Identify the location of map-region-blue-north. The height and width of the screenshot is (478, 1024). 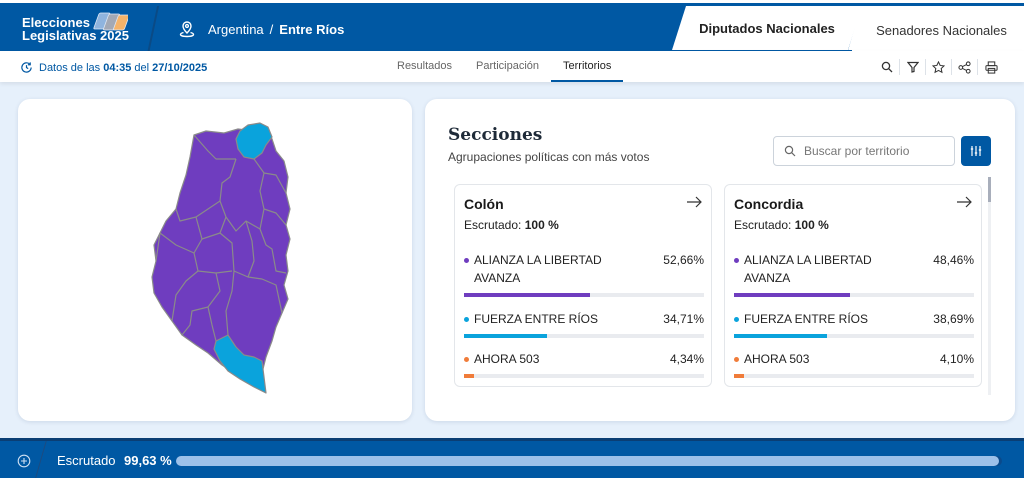
(254, 141).